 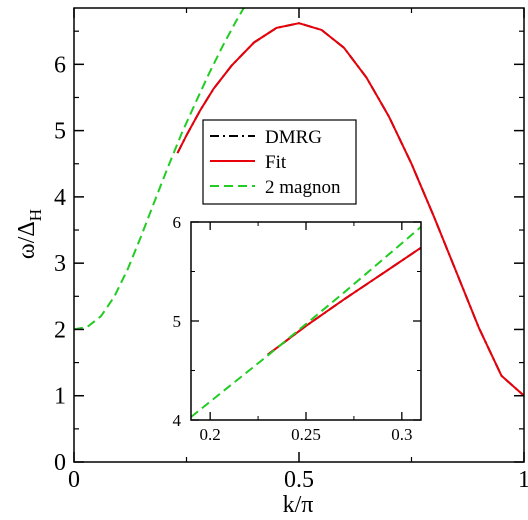 What do you see at coordinates (60, 330) in the screenshot?
I see `y-tick-label: 2` at bounding box center [60, 330].